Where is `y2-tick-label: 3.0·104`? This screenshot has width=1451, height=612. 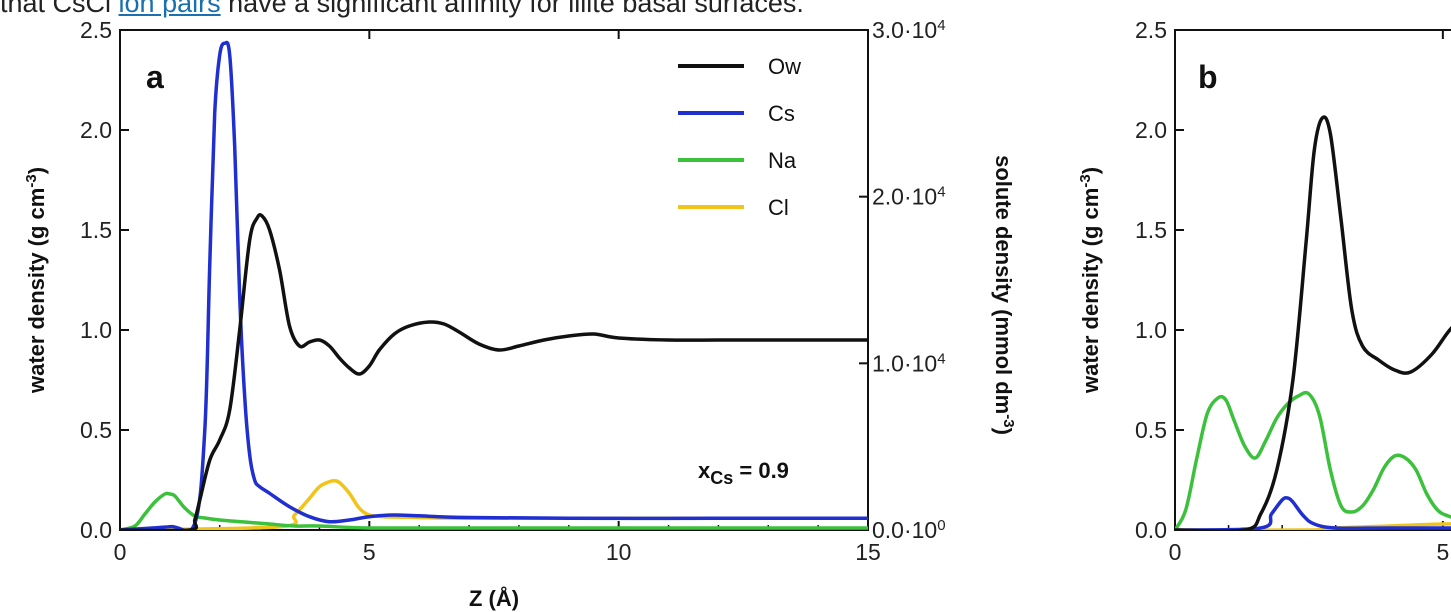
y2-tick-label: 3.0·104 is located at coordinates (909, 30).